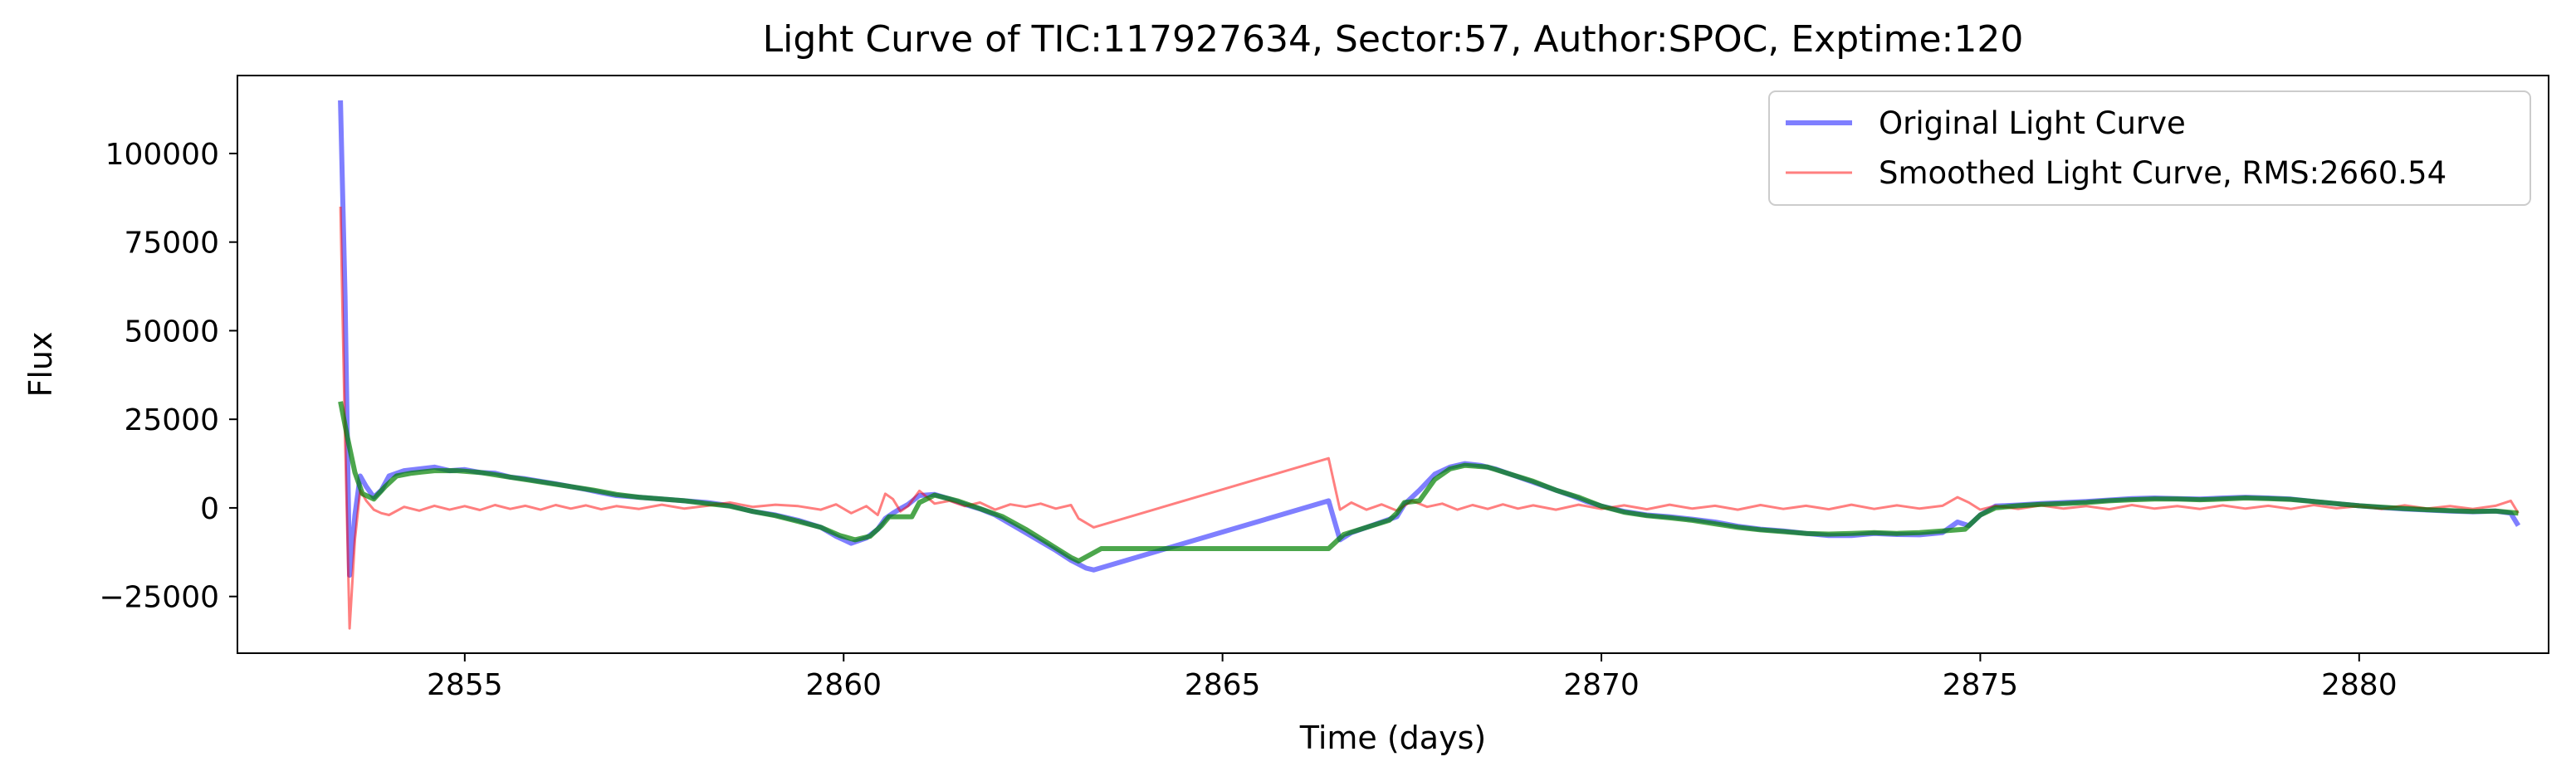  Describe the element at coordinates (1392, 738) in the screenshot. I see `x-axis-label: Time (days)` at that location.